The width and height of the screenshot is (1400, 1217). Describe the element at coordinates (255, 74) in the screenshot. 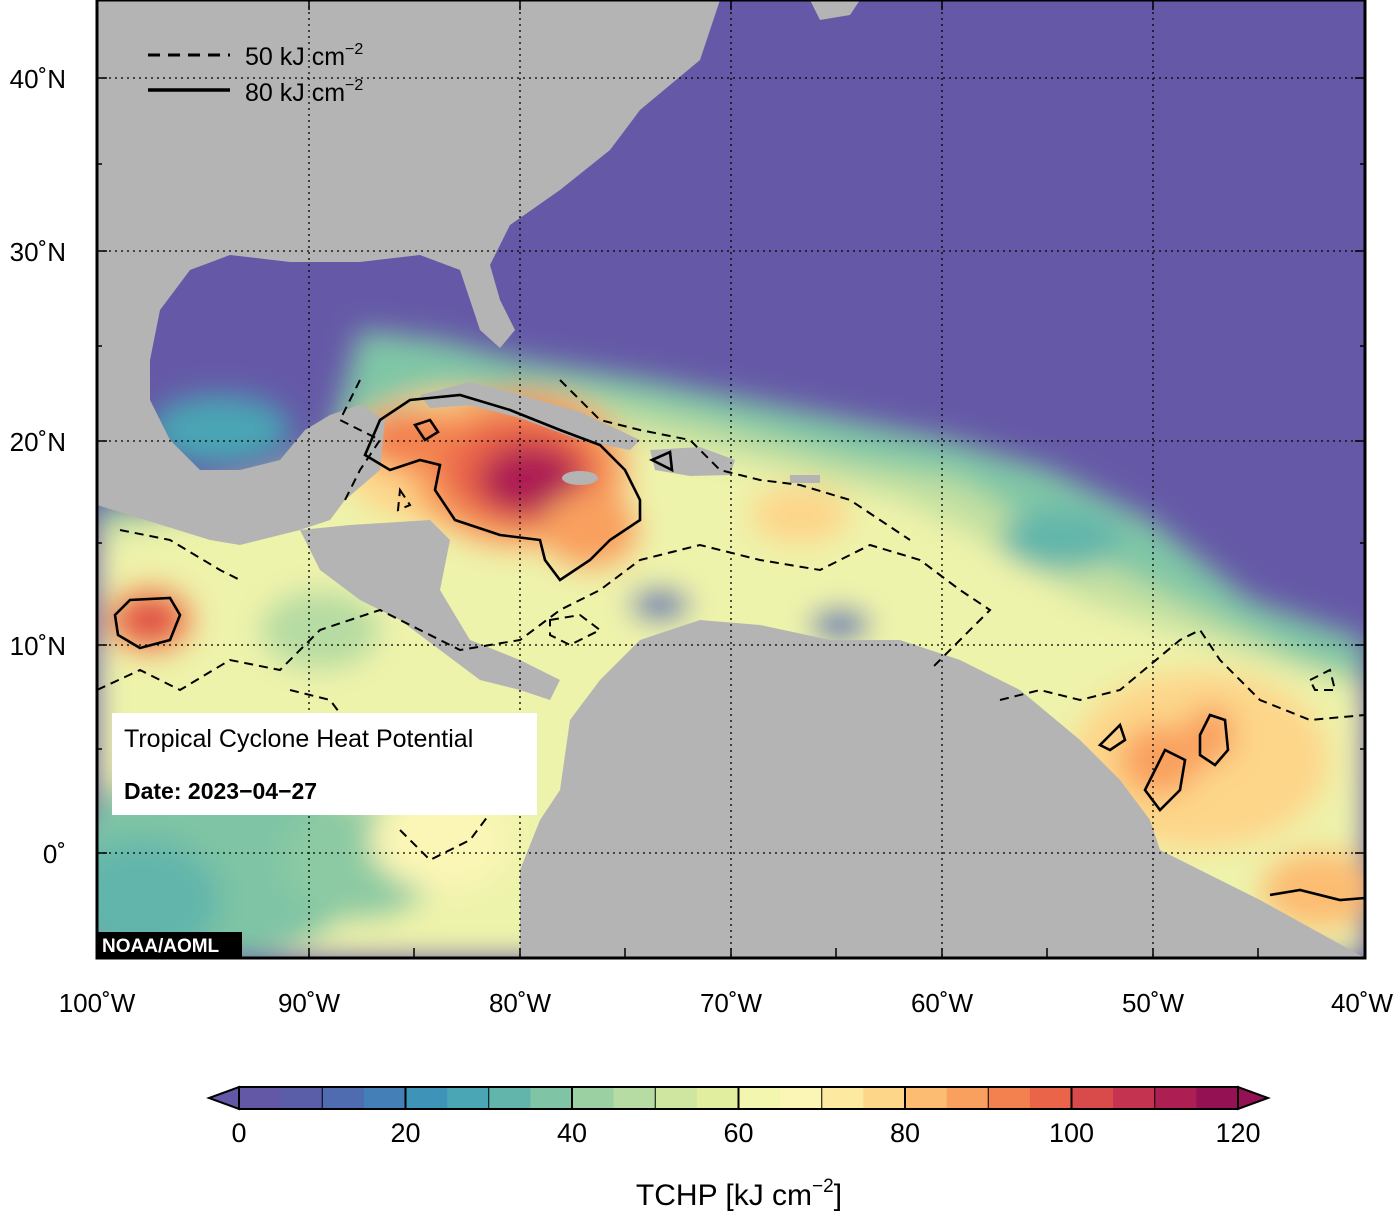

I see `contour-legend: 50 kJ cm−2 80 kJ cm−2` at that location.